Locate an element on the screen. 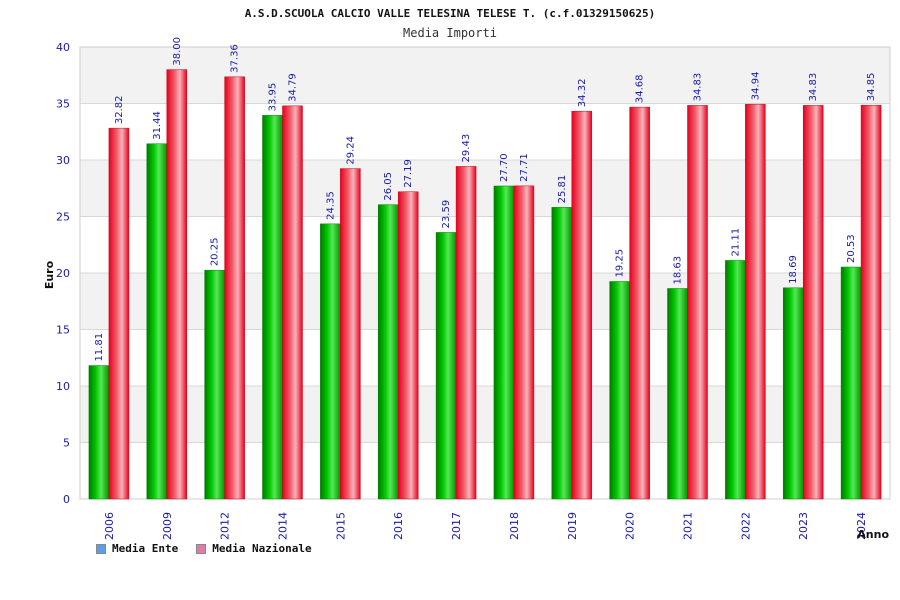  data-label-media-nazionale-2021: 34.83 is located at coordinates (698, 87).